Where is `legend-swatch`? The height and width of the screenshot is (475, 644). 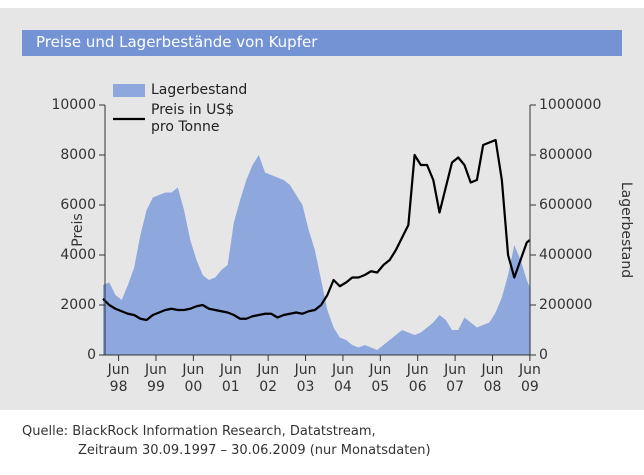
legend-swatch is located at coordinates (129, 90).